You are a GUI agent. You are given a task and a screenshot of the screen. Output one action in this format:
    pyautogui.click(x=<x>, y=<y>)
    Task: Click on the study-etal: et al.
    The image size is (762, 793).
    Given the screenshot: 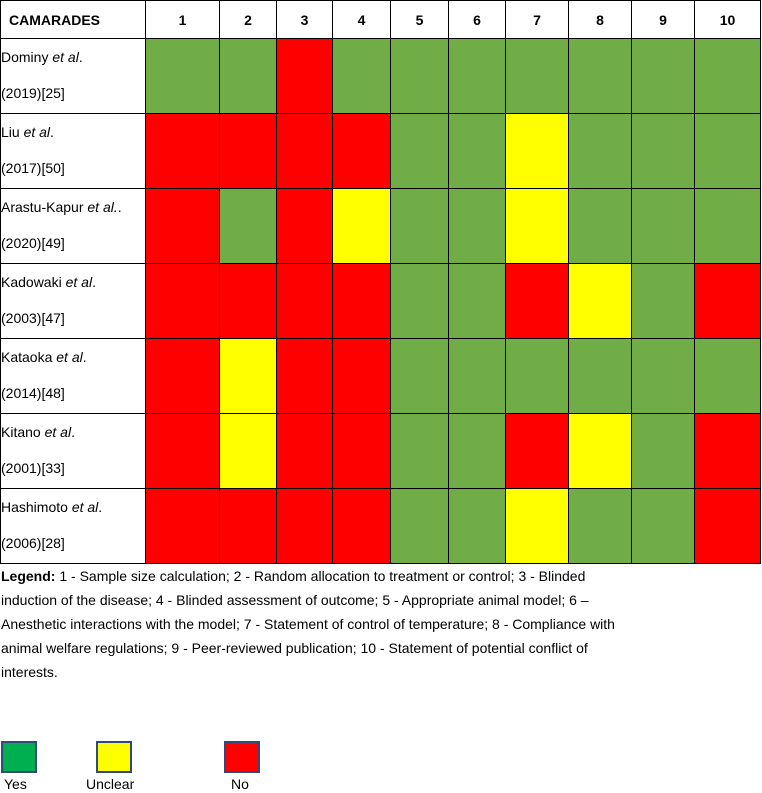 What is the action you would take?
    pyautogui.click(x=102, y=207)
    